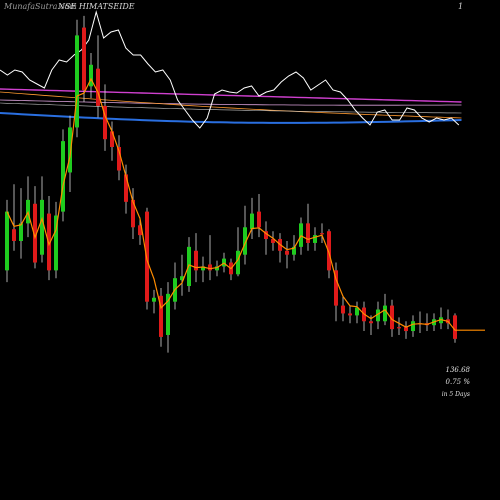 The width and height of the screenshot is (500, 500). Describe the element at coordinates (457, 382) in the screenshot. I see `price-change: 0.75 %` at that location.